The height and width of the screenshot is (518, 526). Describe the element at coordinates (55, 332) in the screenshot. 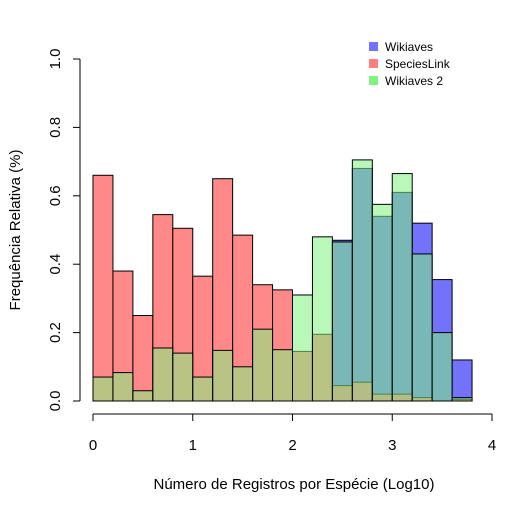

I see `y-tick-label: 0.2` at that location.